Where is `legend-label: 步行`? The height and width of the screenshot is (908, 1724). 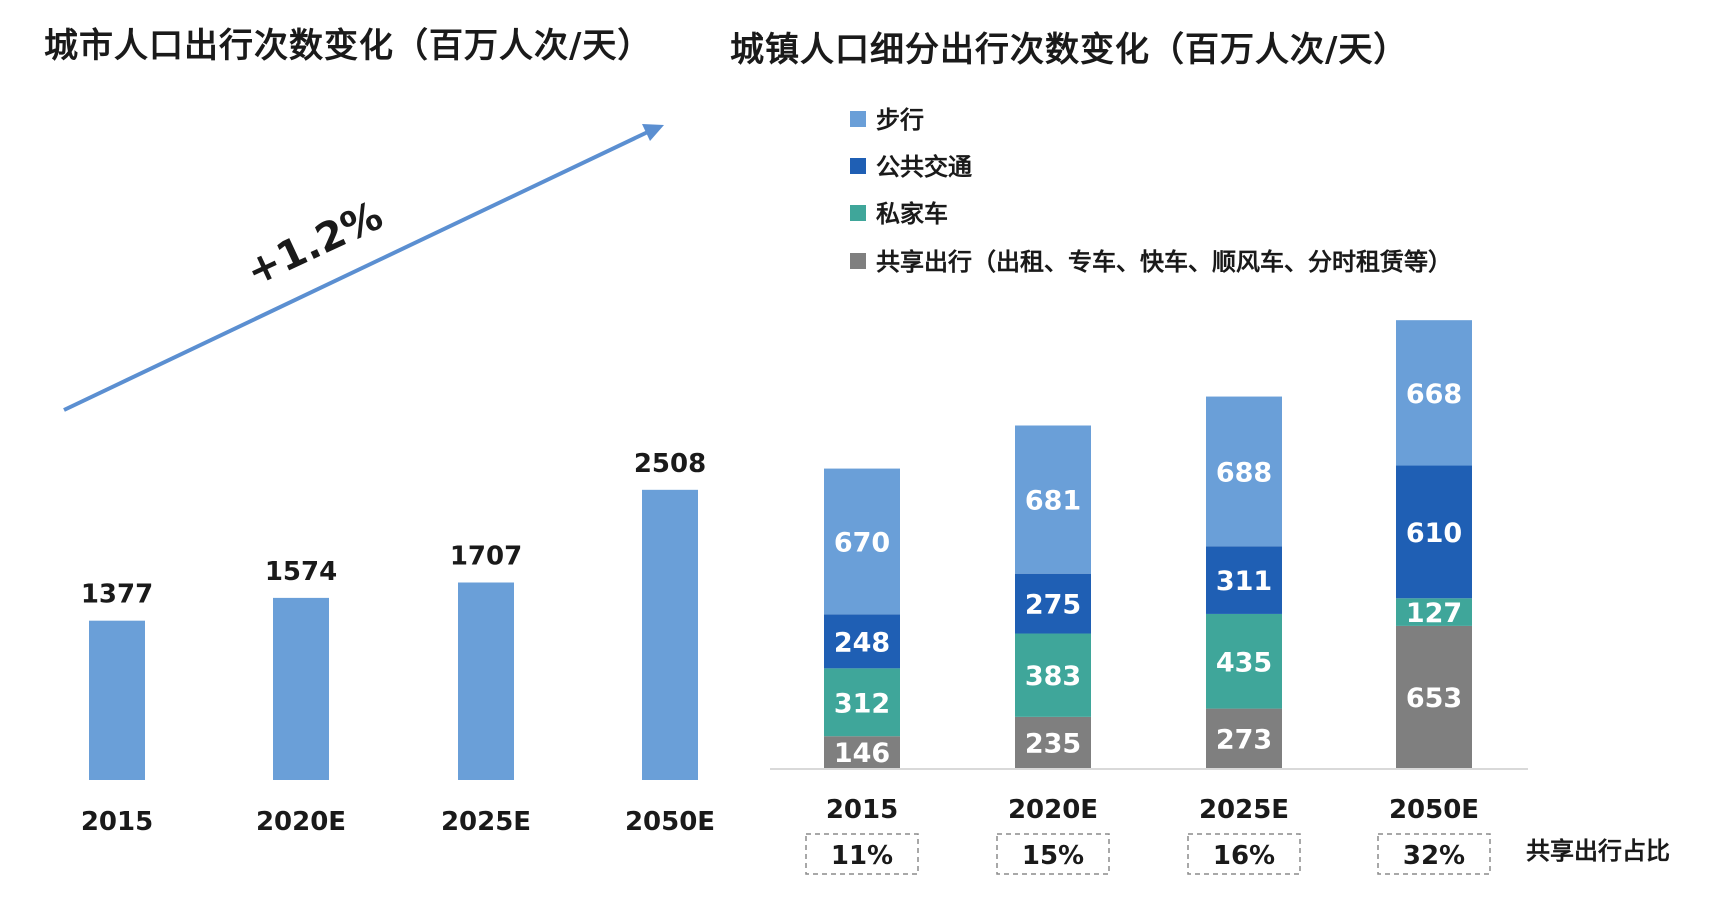 legend-label: 步行 is located at coordinates (900, 120).